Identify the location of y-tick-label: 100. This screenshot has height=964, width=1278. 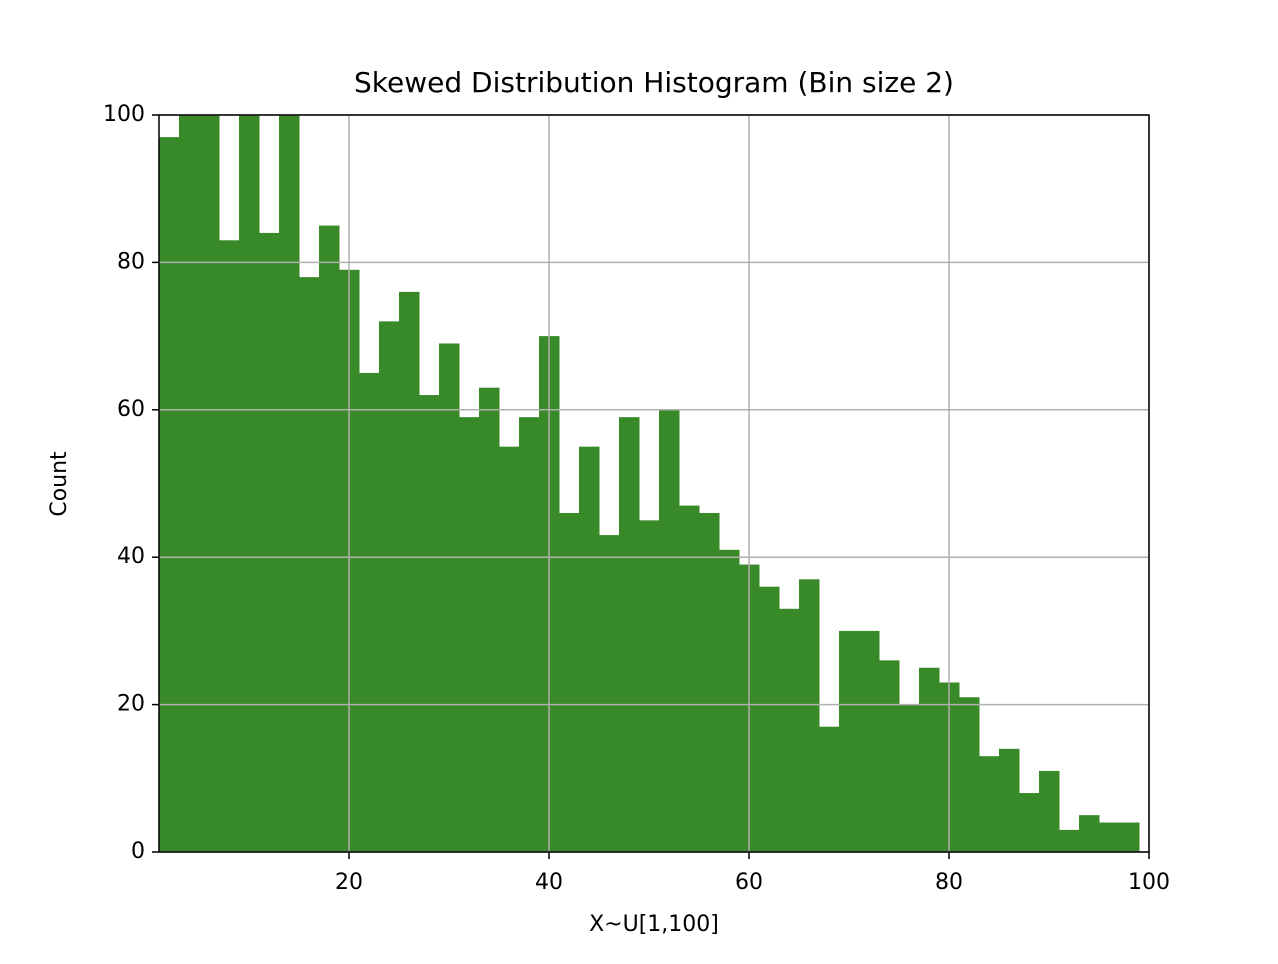
(124, 114).